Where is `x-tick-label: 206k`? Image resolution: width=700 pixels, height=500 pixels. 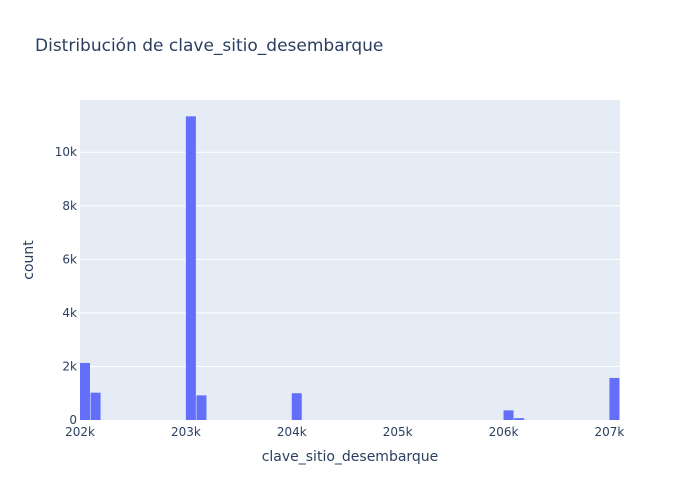 x-tick-label: 206k is located at coordinates (504, 432).